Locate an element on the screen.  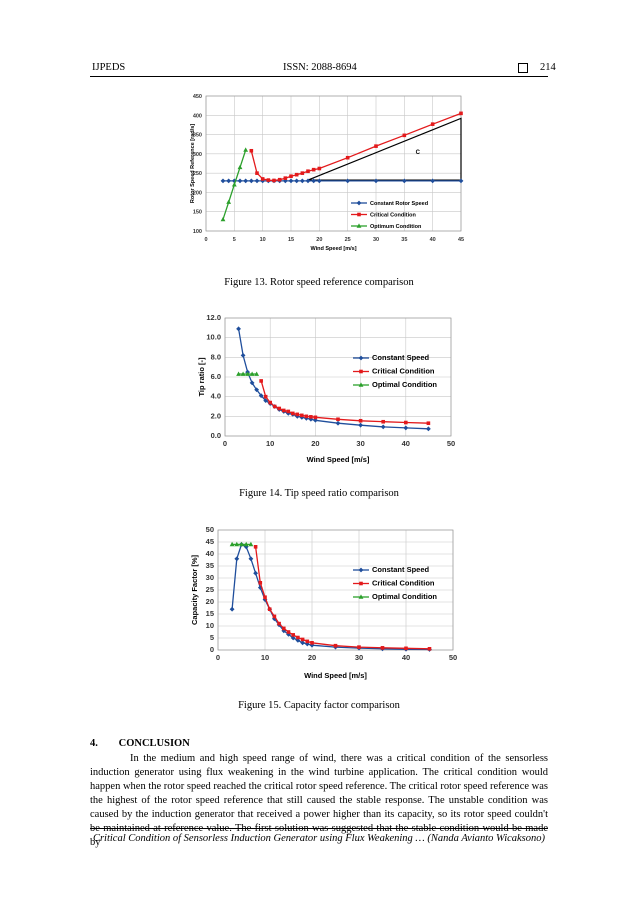
x-tick-label: 50 is located at coordinates (453, 657).